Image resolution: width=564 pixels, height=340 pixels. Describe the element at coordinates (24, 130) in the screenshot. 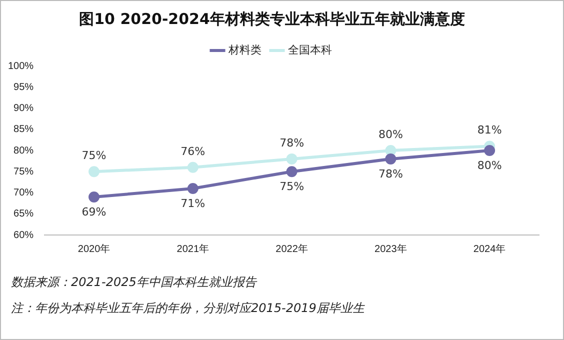

I see `y-tick-label: 85%` at that location.